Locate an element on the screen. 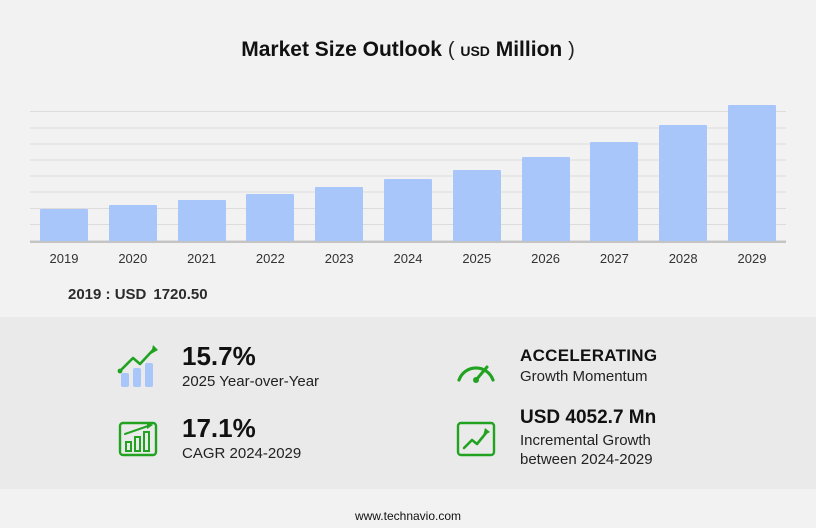 Image resolution: width=816 pixels, height=528 pixels. bar-2029 is located at coordinates (751, 172).